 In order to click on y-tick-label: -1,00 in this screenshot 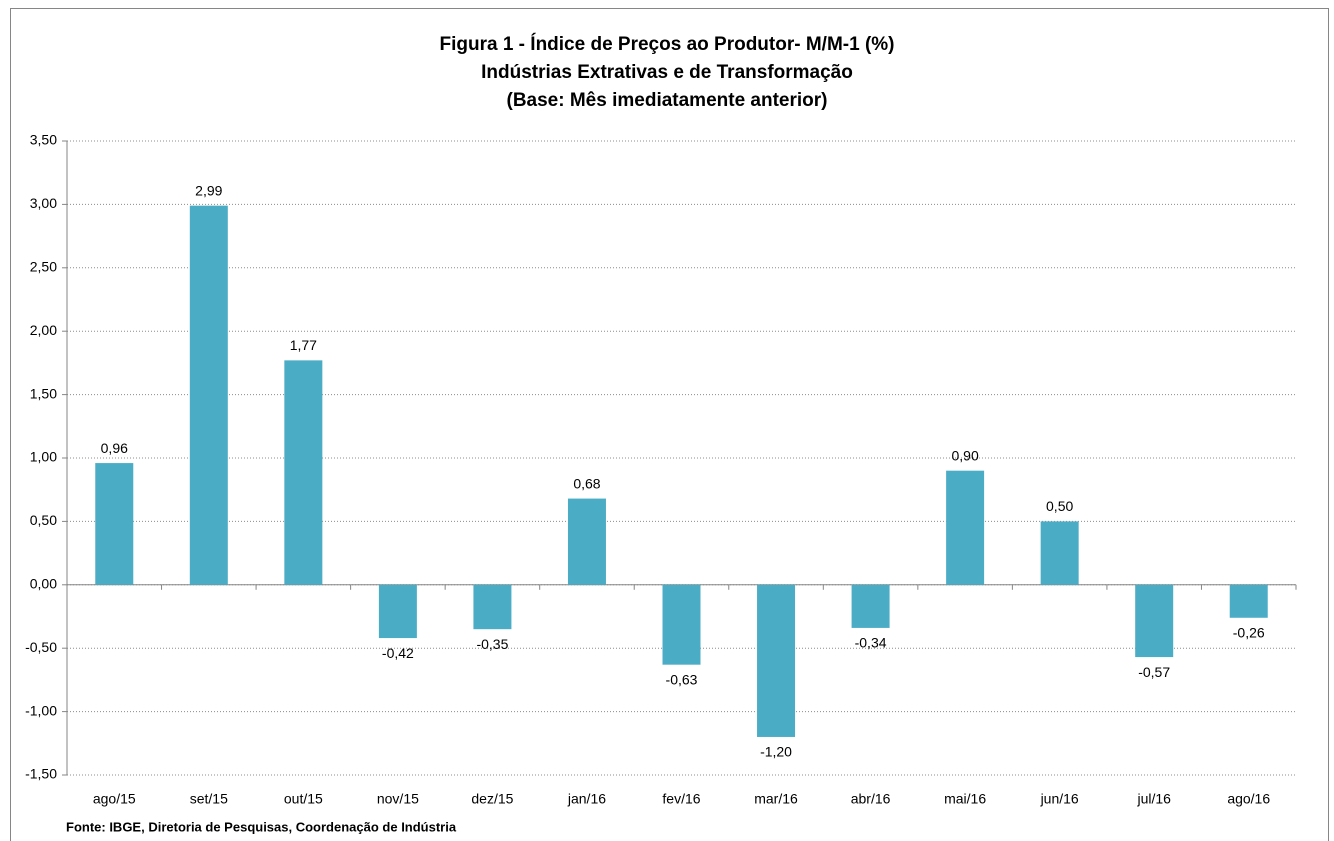, I will do `click(41, 710)`.